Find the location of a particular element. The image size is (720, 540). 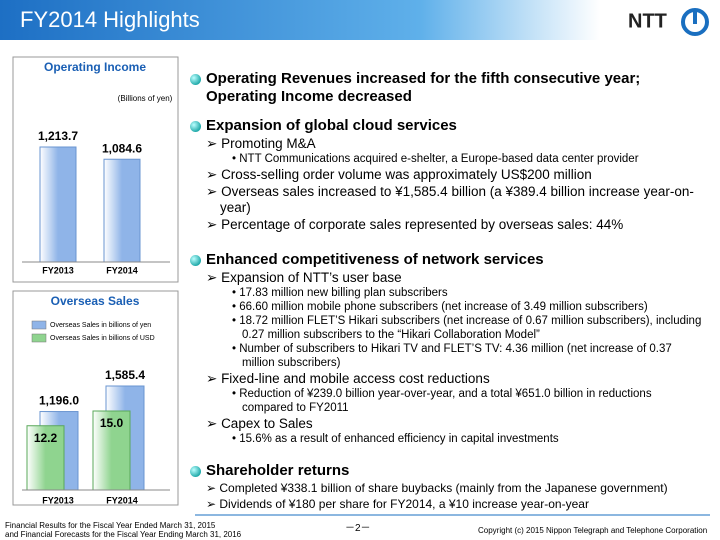

chart-title: Overseas Sales is located at coordinates (95, 301).